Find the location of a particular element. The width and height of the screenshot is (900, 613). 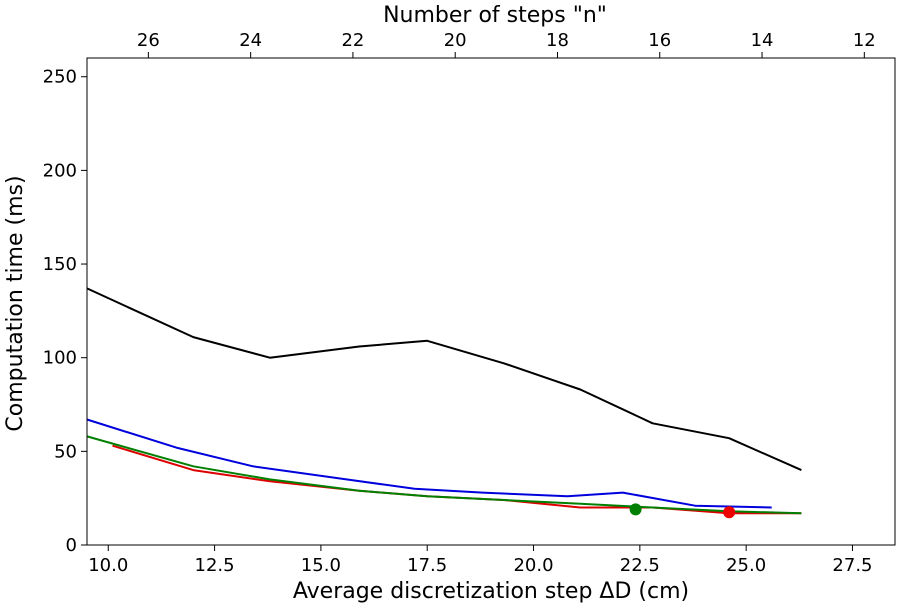

y-tick-label: 0 is located at coordinates (71, 545).